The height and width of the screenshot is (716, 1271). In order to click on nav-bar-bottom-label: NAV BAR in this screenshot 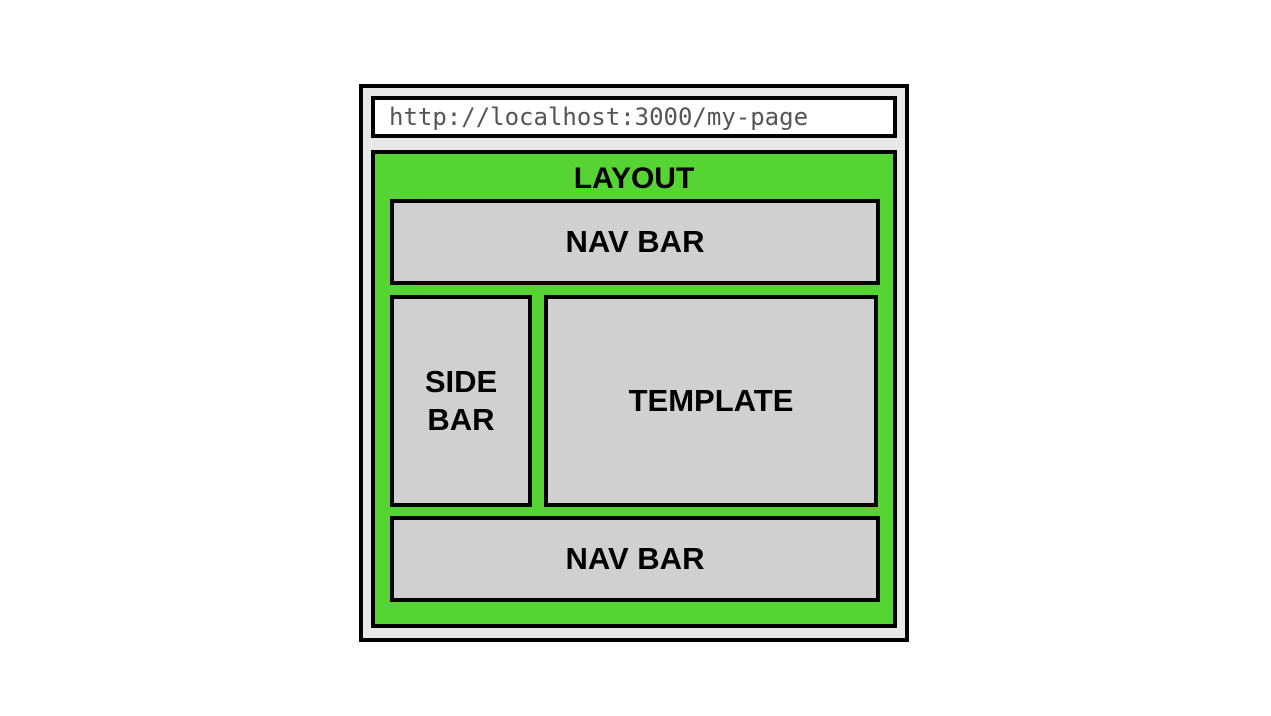, I will do `click(635, 558)`.